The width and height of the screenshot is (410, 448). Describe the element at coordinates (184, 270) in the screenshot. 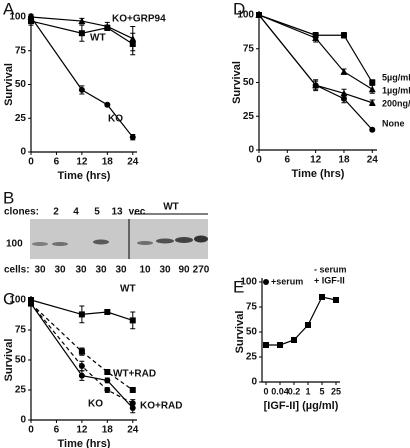

I see `cells-value: 90` at that location.